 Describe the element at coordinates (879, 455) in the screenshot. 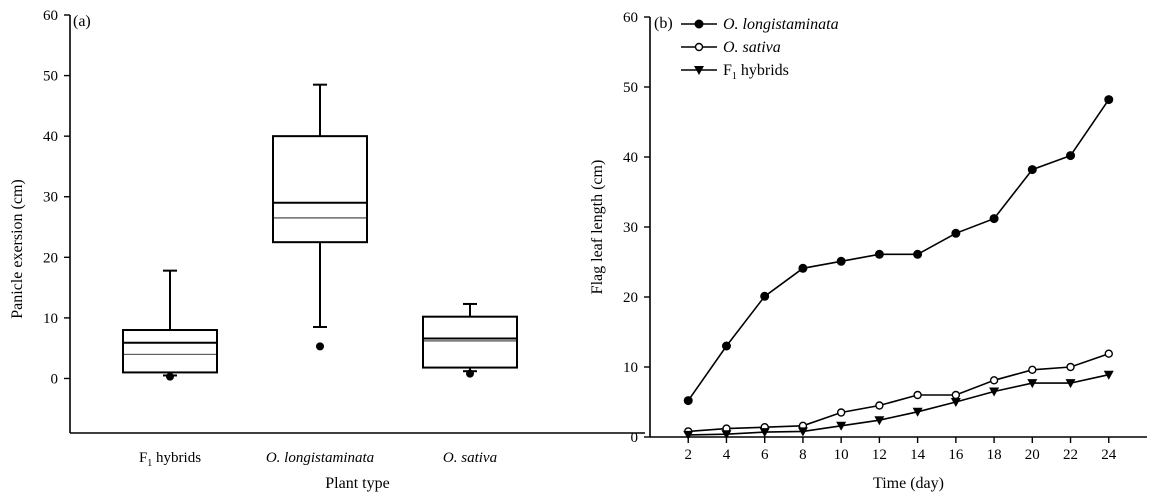

I see `x-tick-label: 12` at that location.